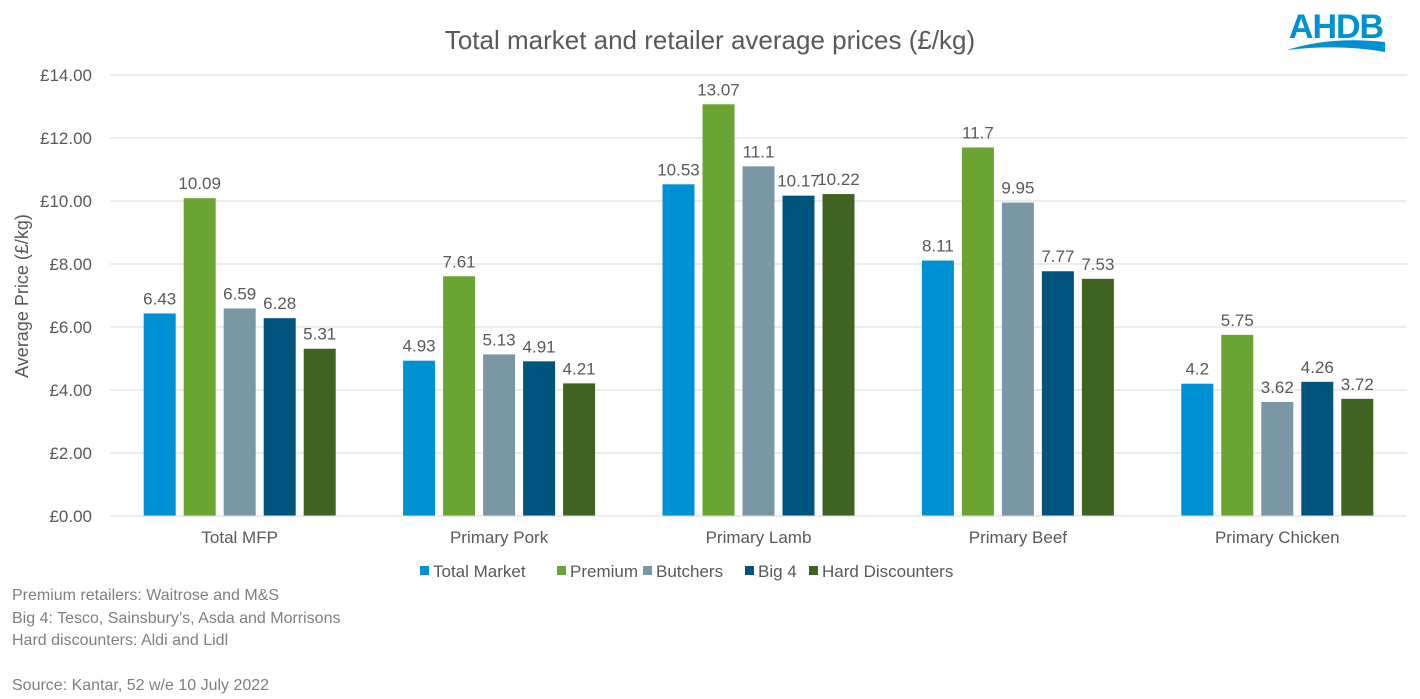  Describe the element at coordinates (120, 640) in the screenshot. I see `note-discounters: Hard discounters: Aldi and Lidl` at that location.